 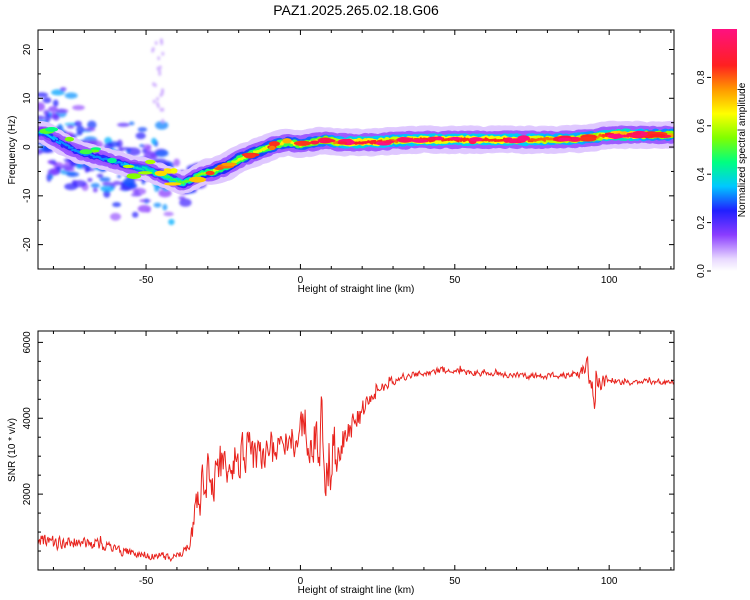 I want to click on x-tick-label: 50, so click(x=455, y=280).